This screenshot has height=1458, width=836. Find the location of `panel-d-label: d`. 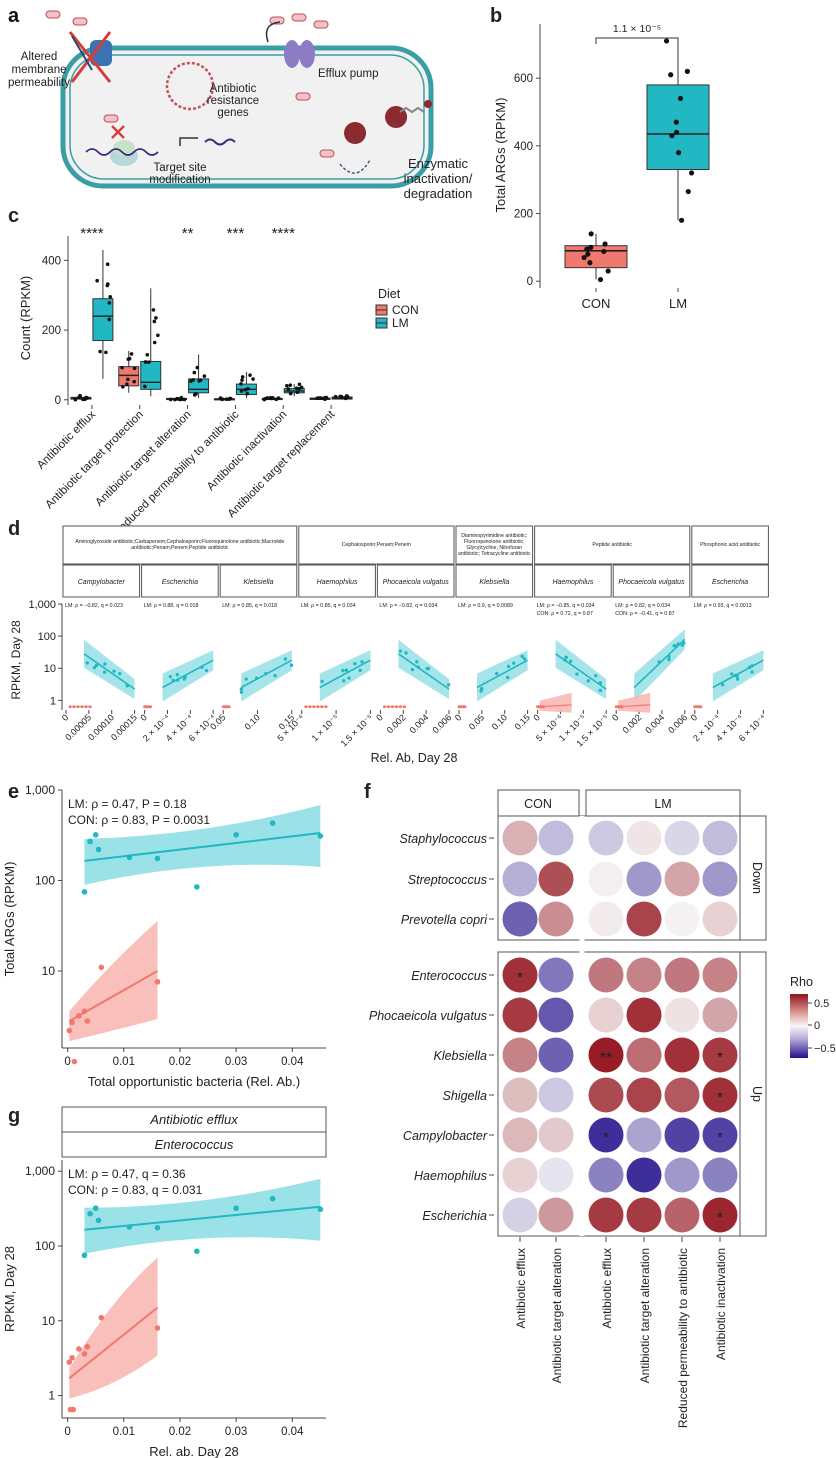

panel-d-label: d is located at coordinates (14, 529).